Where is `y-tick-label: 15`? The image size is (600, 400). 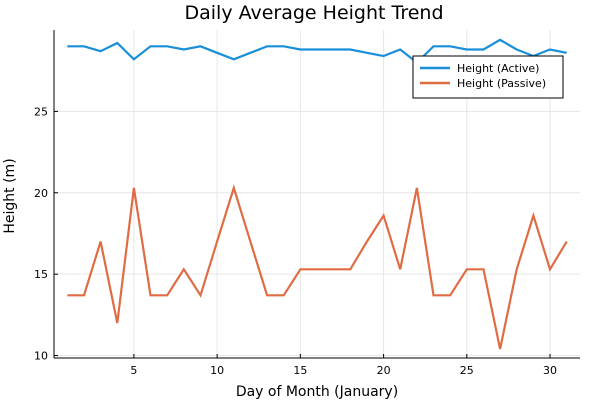
y-tick-label: 15 is located at coordinates (41, 274).